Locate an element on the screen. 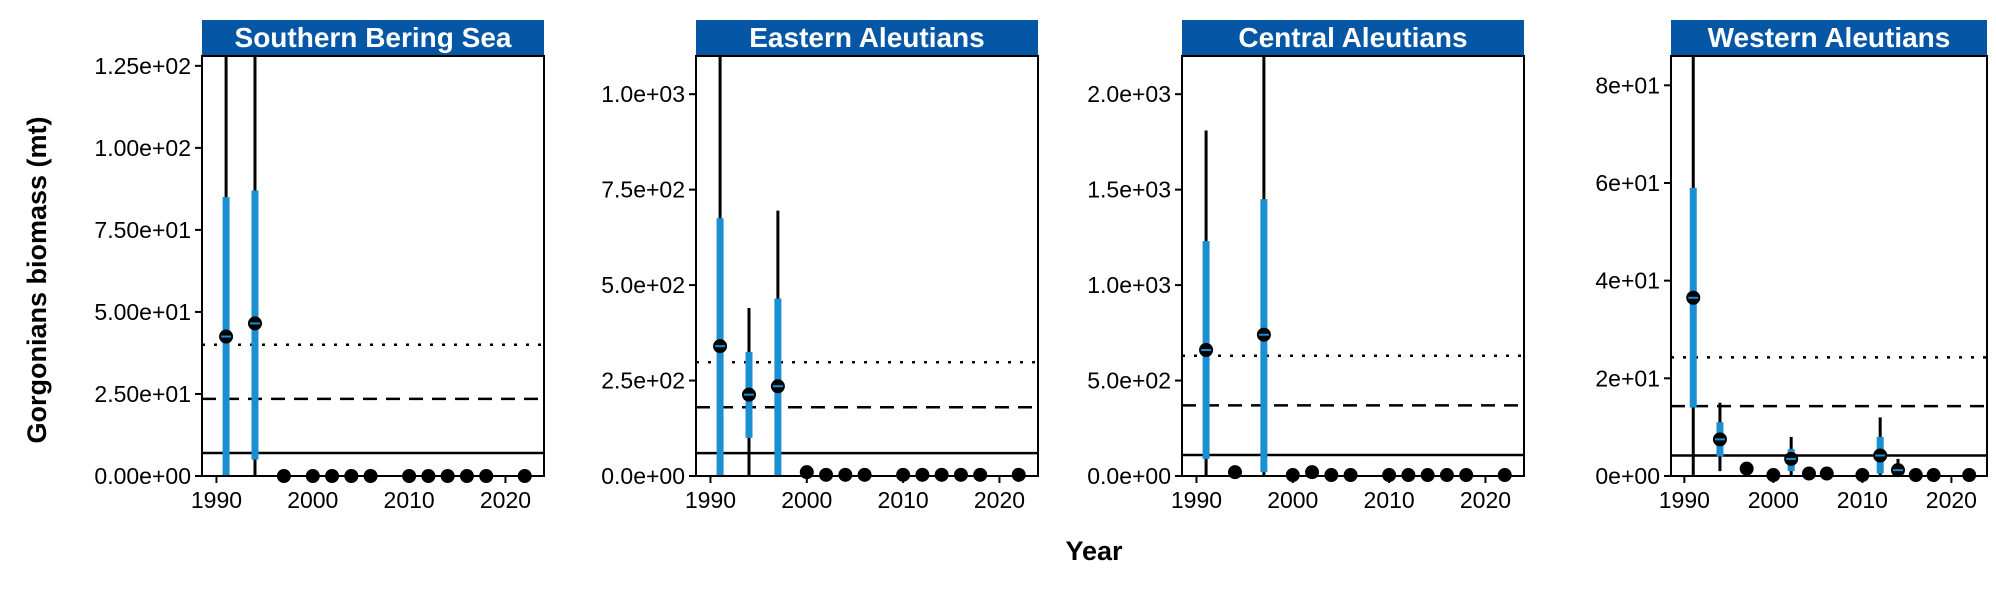  facet-title: Eastern Aleutians is located at coordinates (866, 37).